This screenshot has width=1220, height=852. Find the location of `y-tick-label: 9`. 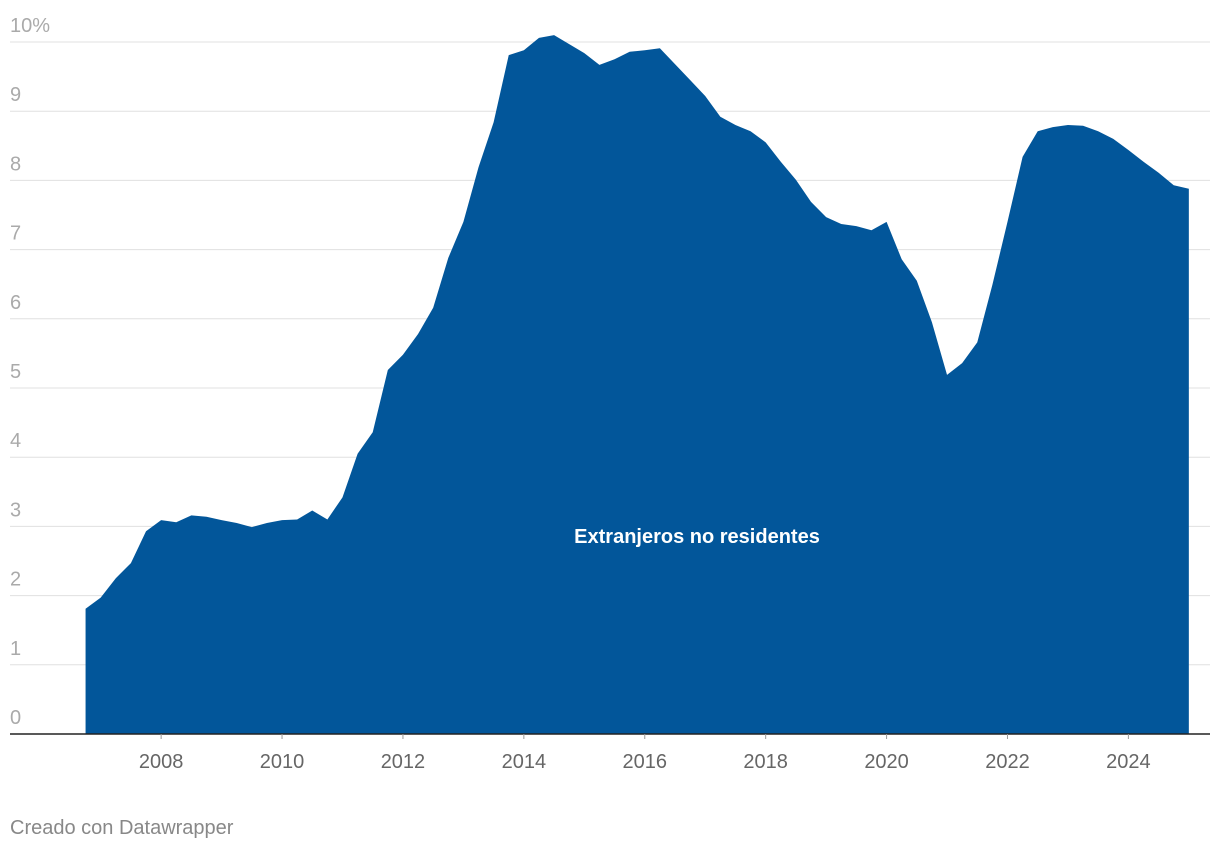

y-tick-label: 9 is located at coordinates (15, 95).